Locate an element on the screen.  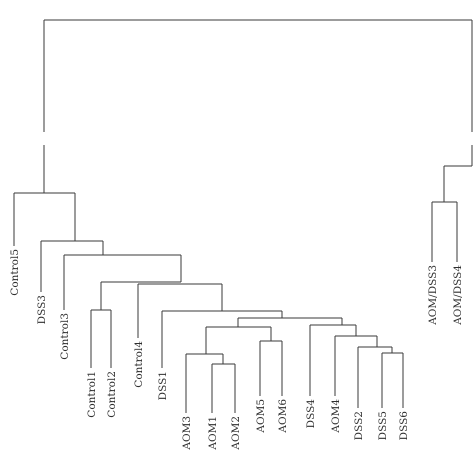
leaf-label-aom1: AOM1 is located at coordinates (213, 433).